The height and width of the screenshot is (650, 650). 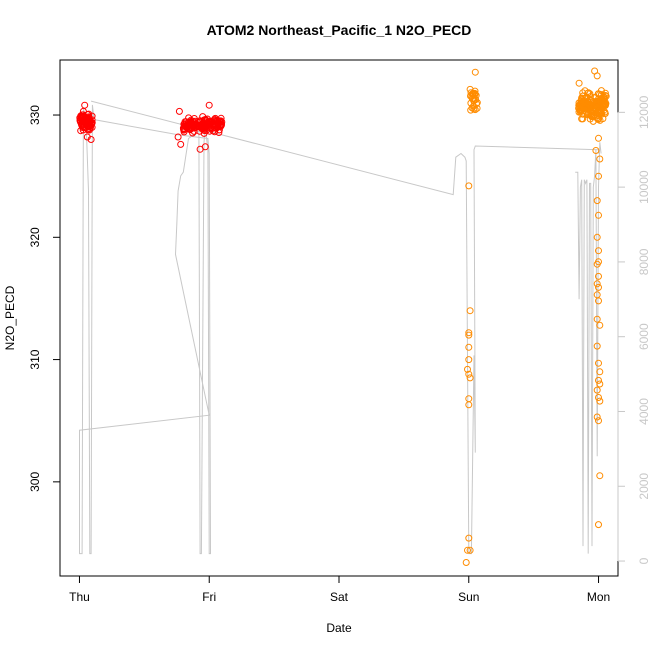 I want to click on x-axis: Thu Fri Sat Sun Mon, so click(x=339, y=589).